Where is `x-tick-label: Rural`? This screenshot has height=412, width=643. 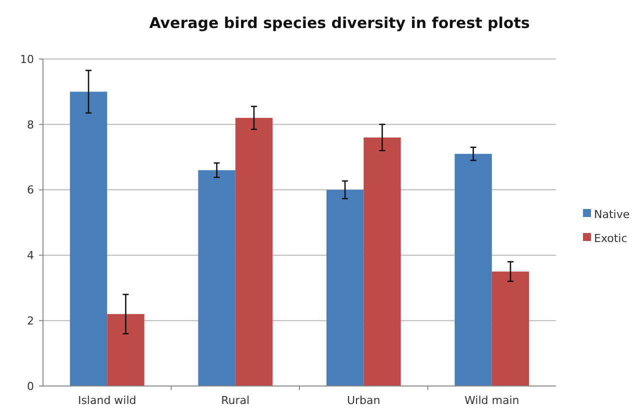 x-tick-label: Rural is located at coordinates (235, 400).